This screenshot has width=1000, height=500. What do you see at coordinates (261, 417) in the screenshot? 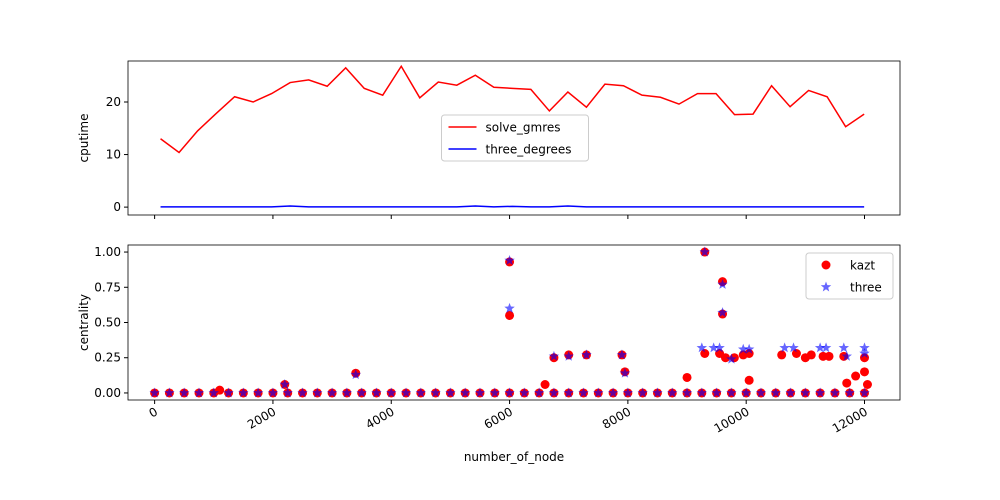
I see `x-tick-label: 2000` at bounding box center [261, 417].